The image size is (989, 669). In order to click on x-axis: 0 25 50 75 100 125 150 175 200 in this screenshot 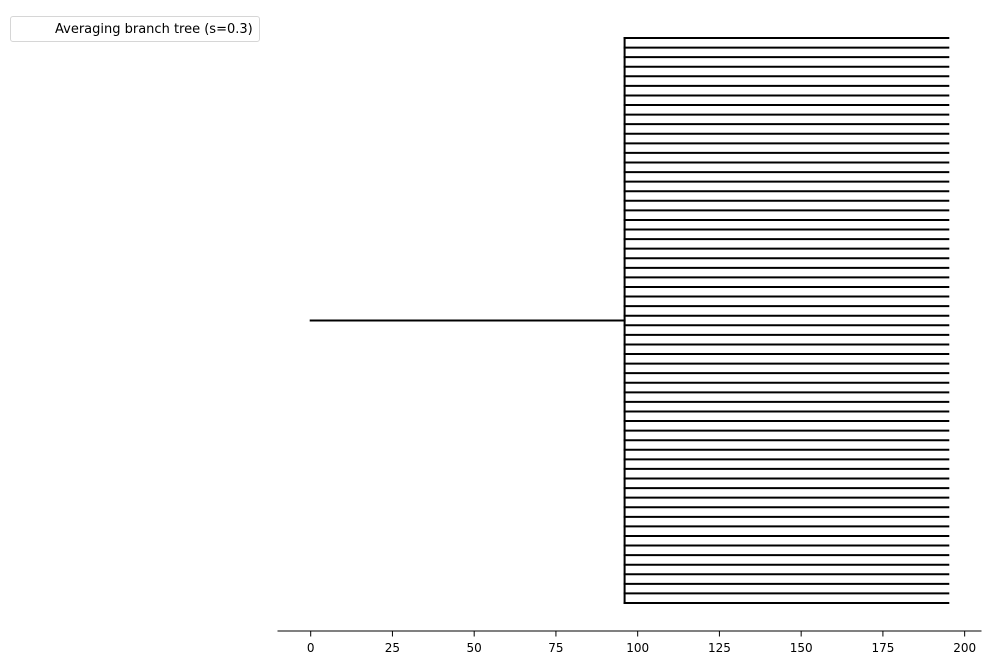, I will do `click(629, 642)`.